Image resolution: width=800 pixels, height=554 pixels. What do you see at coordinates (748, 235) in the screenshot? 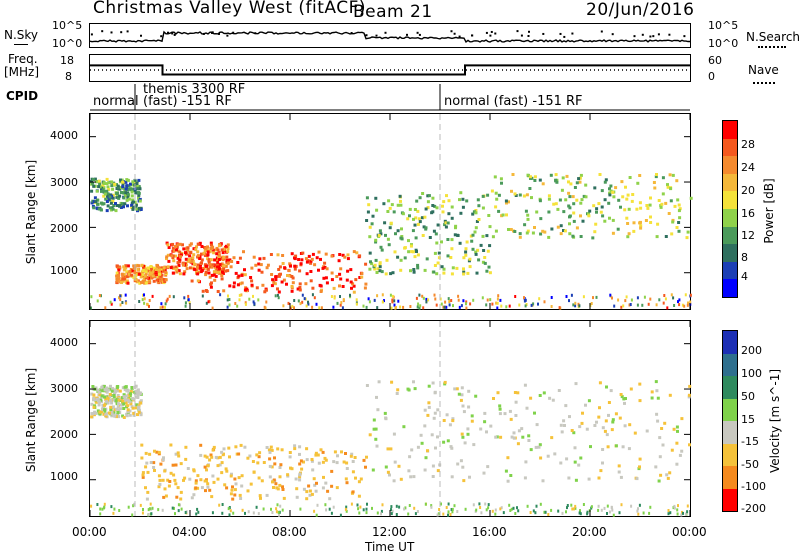
I see `power-cb-tick: 12` at bounding box center [748, 235].